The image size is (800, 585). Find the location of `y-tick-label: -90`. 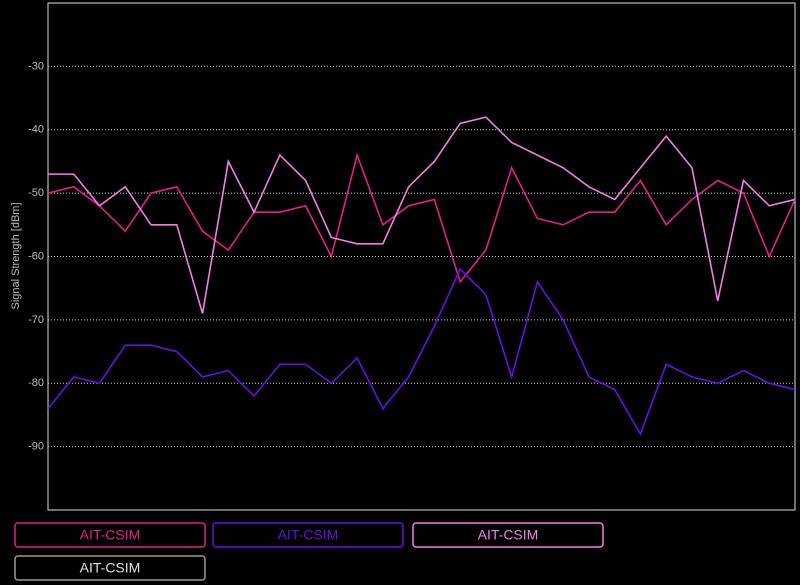

y-tick-label: -90 is located at coordinates (36, 447).